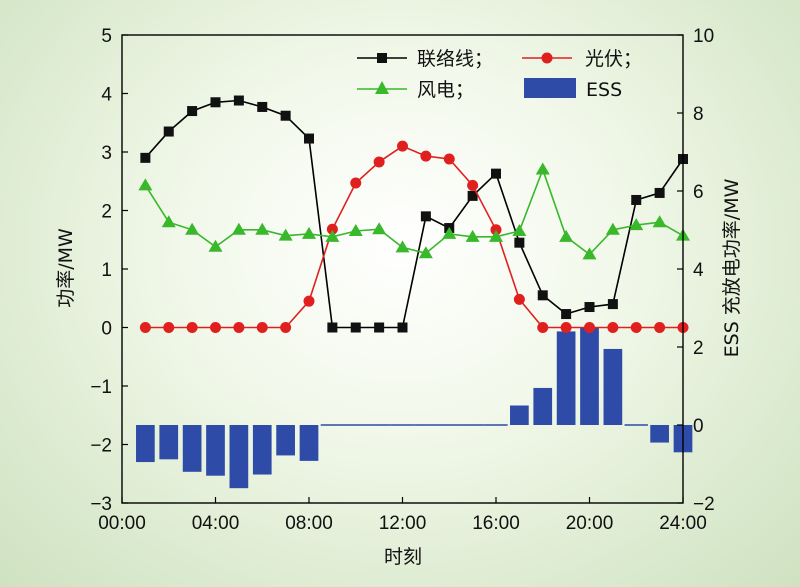 This screenshot has width=800, height=587. Describe the element at coordinates (445, 90) in the screenshot. I see `legend-label-wind: 风电；` at that location.